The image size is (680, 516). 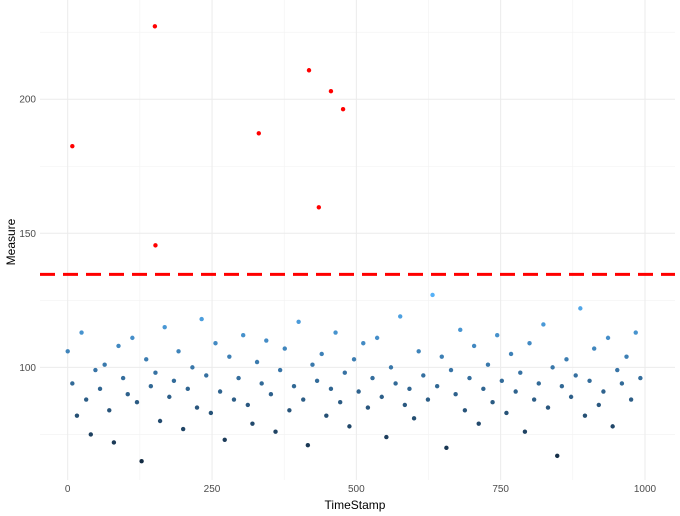 What do you see at coordinates (68, 489) in the screenshot?
I see `x-tick-label: 0` at bounding box center [68, 489].